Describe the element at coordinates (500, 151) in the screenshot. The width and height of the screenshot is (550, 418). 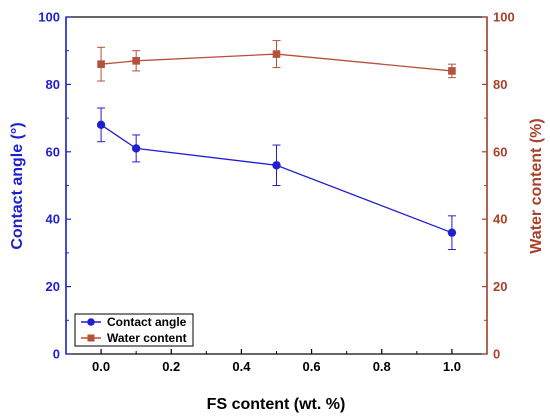
I see `right-tick-label: 60` at that location.